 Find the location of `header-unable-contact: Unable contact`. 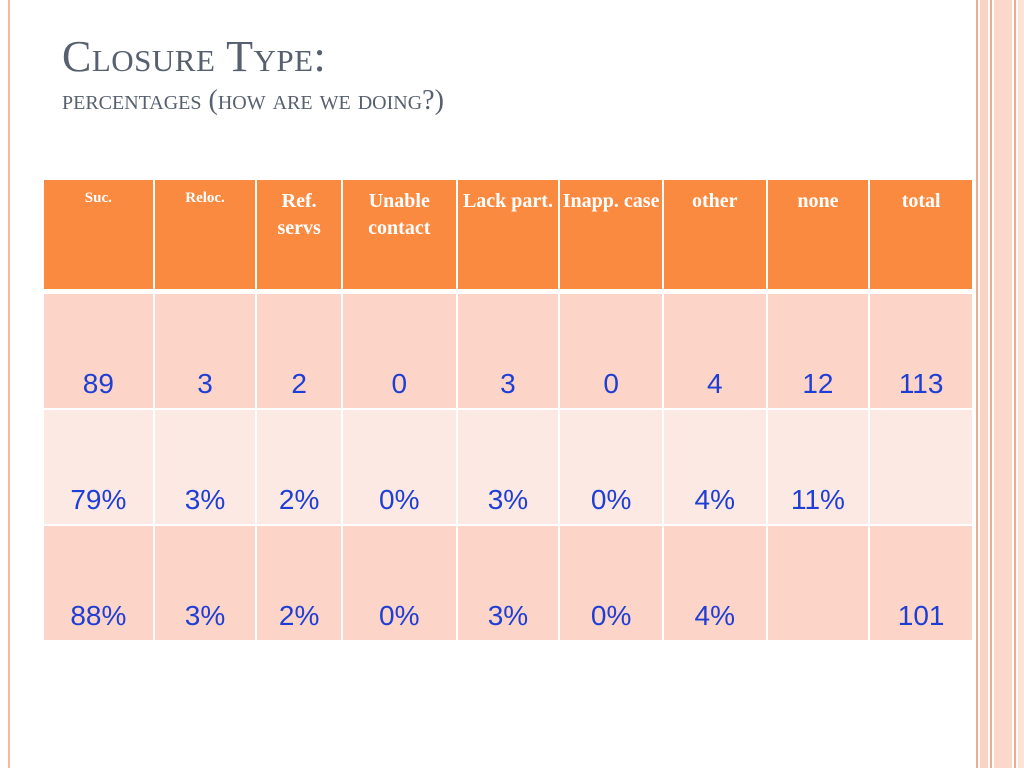

header-unable-contact: Unable contact is located at coordinates (399, 236).